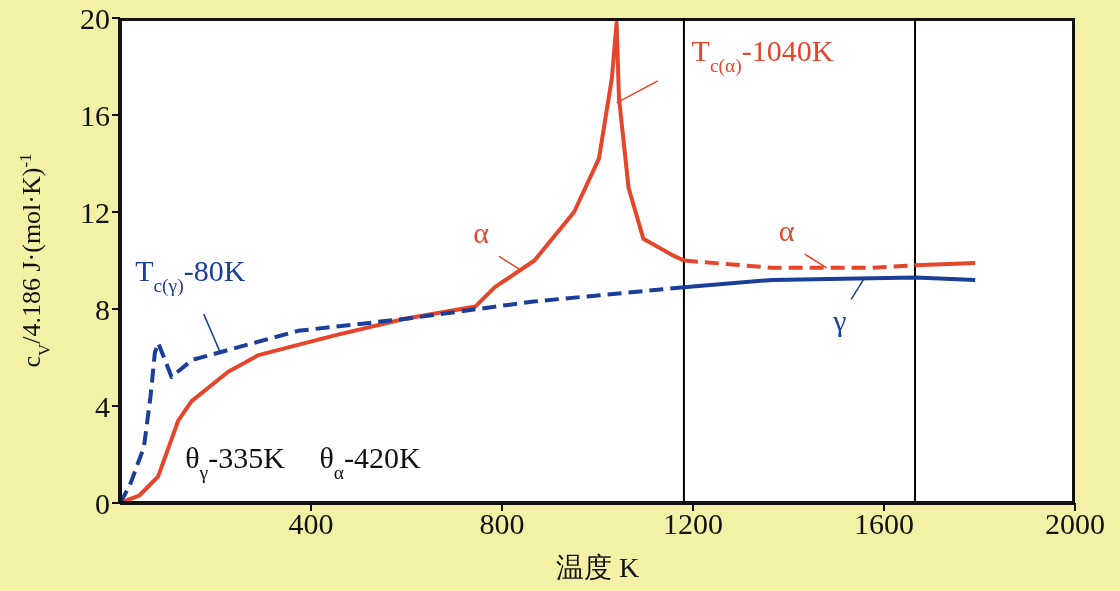 This screenshot has height=591, width=1120. What do you see at coordinates (235, 462) in the screenshot?
I see `annotation: θ$_{γ}$-335K` at bounding box center [235, 462].